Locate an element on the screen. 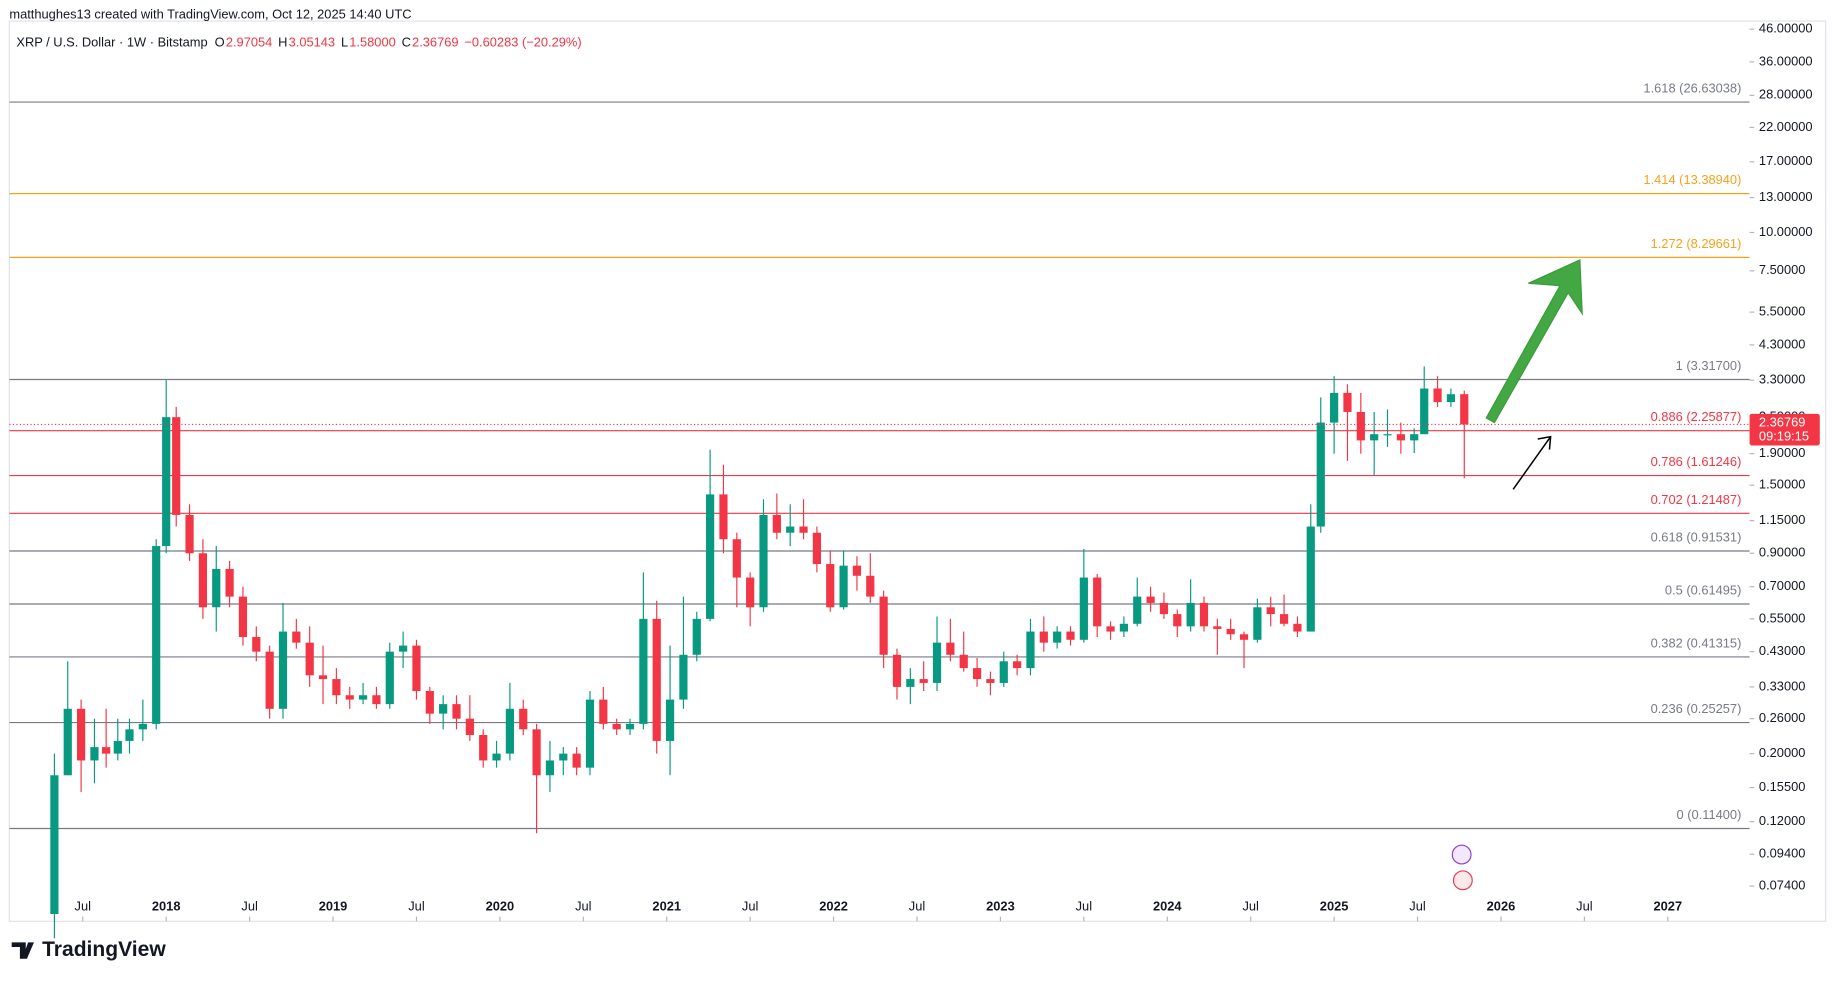  fib-label: 0.5 (0.61495) is located at coordinates (1703, 590).